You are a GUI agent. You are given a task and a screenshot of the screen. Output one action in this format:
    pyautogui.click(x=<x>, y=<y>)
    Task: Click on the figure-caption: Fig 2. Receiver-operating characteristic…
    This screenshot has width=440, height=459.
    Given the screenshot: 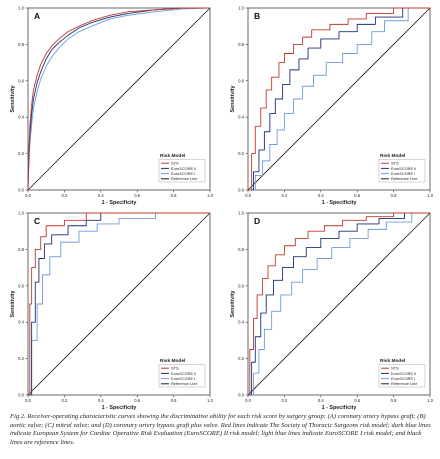 What is the action you would take?
    pyautogui.click(x=220, y=429)
    